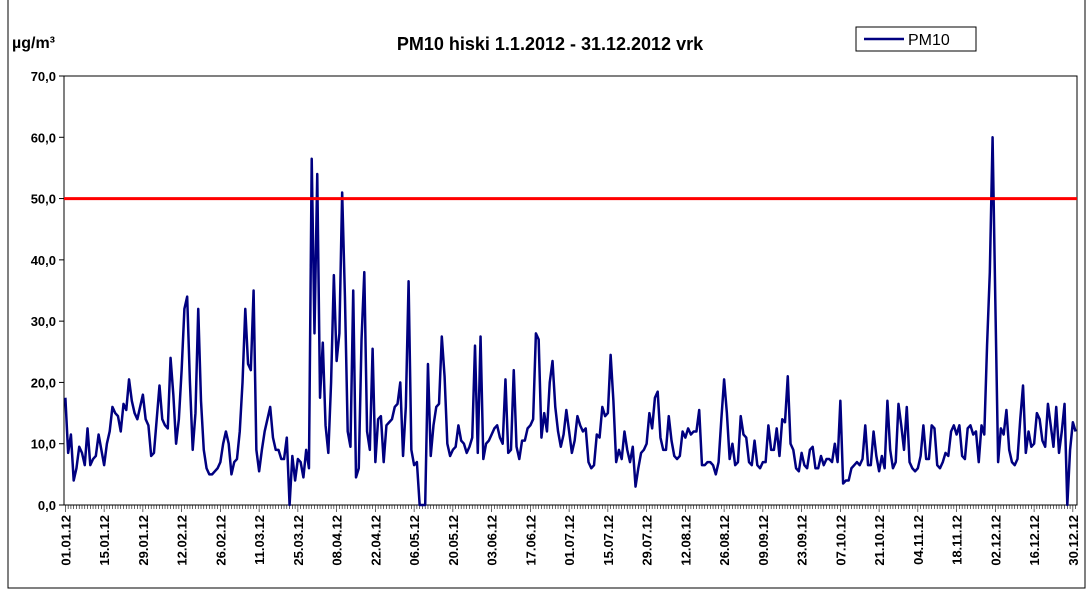  Describe the element at coordinates (453, 540) in the screenshot. I see `x-tick-label: 20.05.12` at that location.